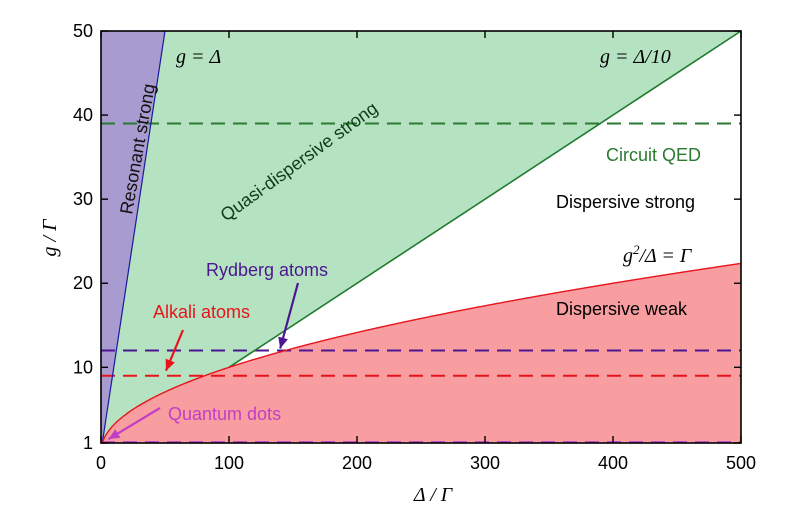 This screenshot has width=809, height=510. I want to click on y-tick-label: 40, so click(83, 115).